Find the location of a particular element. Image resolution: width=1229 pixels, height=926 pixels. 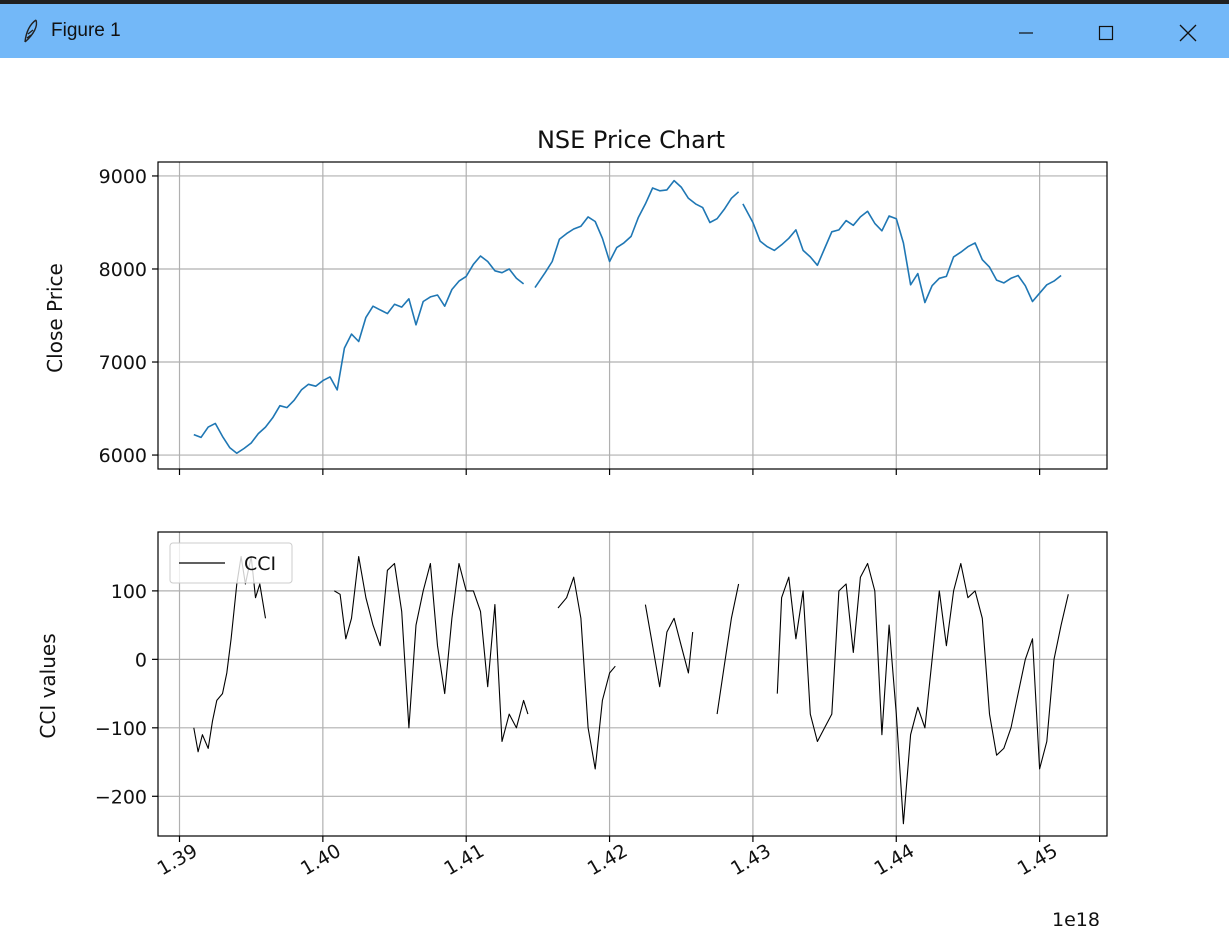

price-ytick-label: 7000 is located at coordinates (123, 363).